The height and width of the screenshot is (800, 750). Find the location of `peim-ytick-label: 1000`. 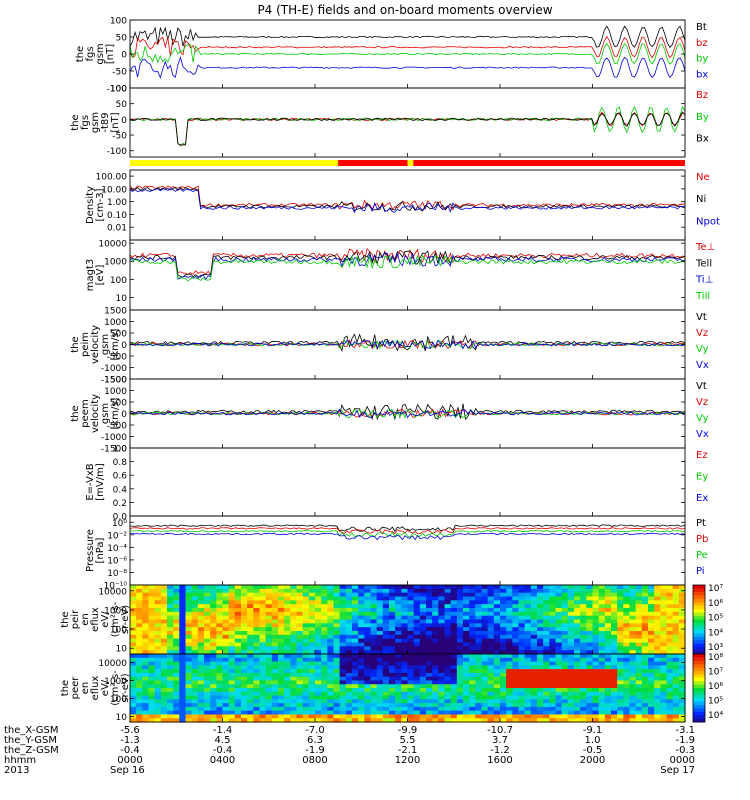

peim-ytick-label: 1000 is located at coordinates (115, 323).